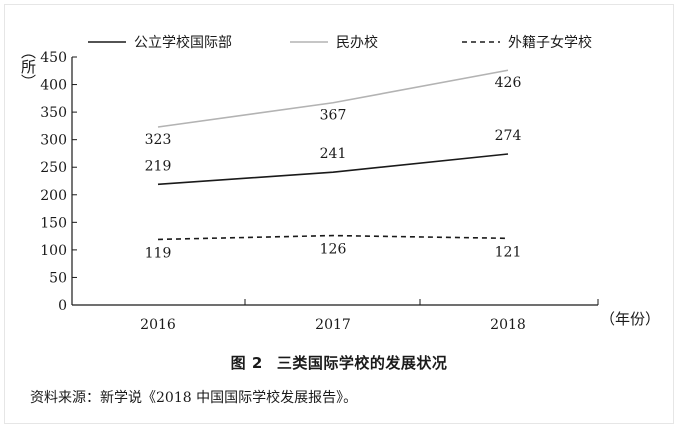 The image size is (678, 431). I want to click on y-tick-label: 450, so click(53, 58).